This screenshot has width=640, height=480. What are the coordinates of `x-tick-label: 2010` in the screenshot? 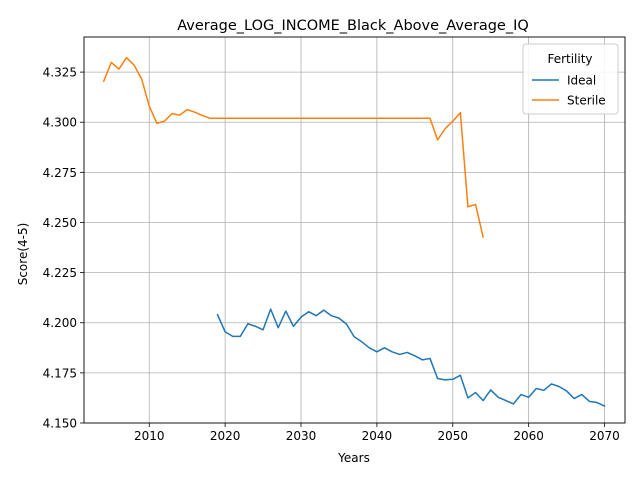 It's located at (149, 436).